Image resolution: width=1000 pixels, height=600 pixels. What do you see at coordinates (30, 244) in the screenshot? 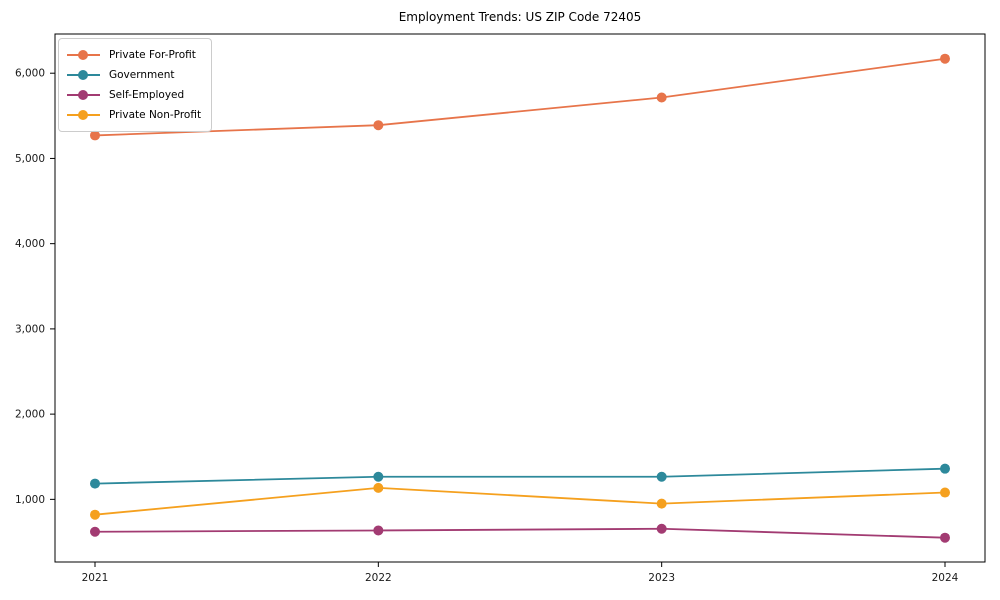
I see `y-tick-label: 4,000` at bounding box center [30, 244].